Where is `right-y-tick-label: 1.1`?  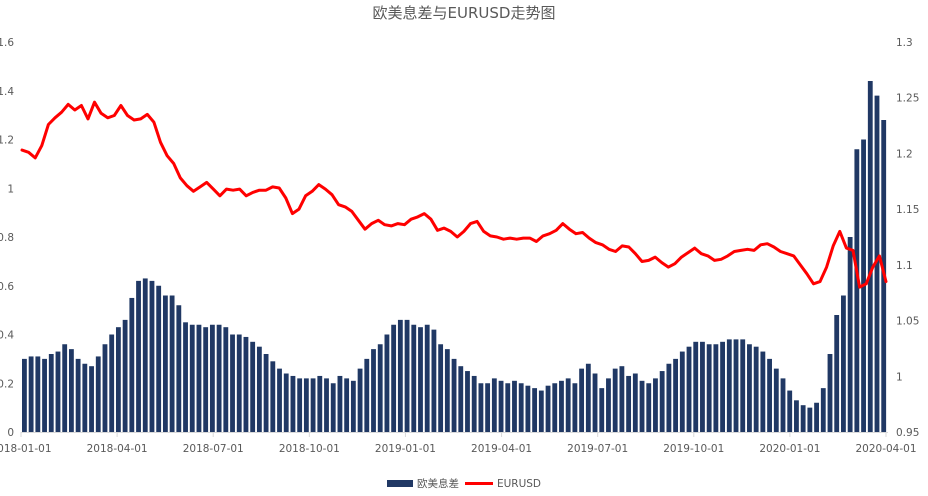
right-y-tick-label: 1.1 is located at coordinates (904, 266).